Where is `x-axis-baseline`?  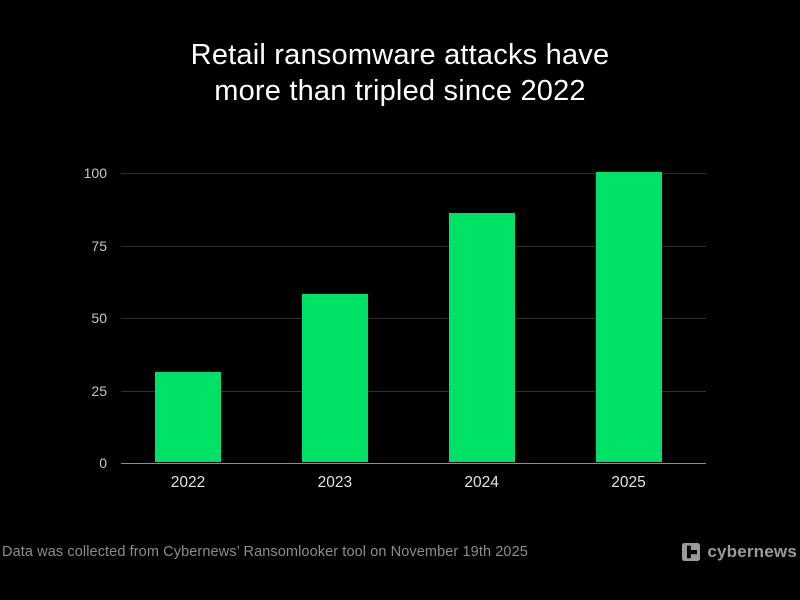
x-axis-baseline is located at coordinates (413, 463).